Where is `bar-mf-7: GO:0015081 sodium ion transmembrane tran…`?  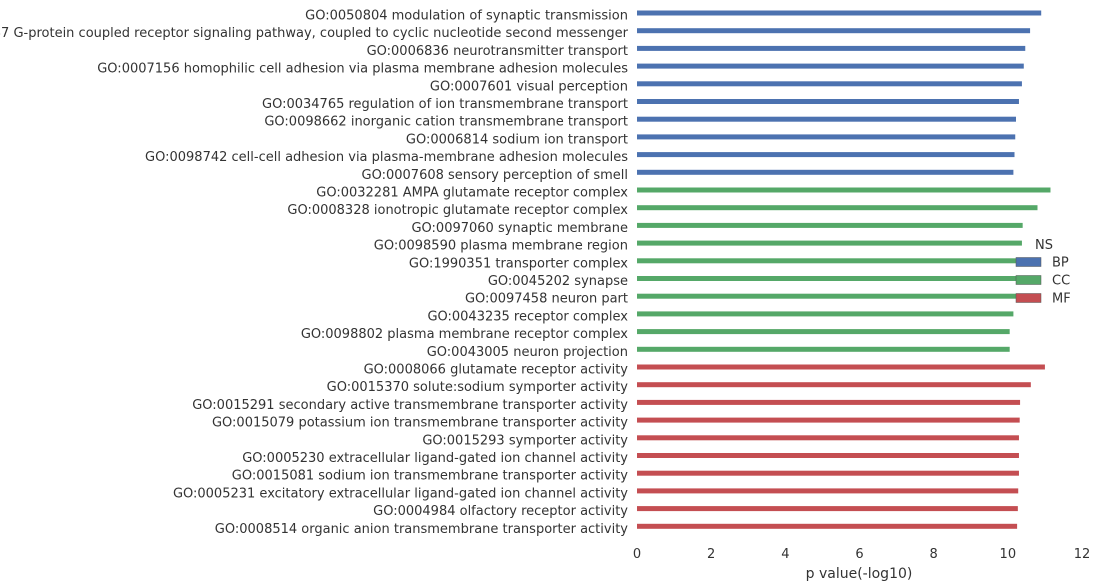
bar-mf-7: GO:0015081 sodium ion transmembrane tran… is located at coordinates (828, 473).